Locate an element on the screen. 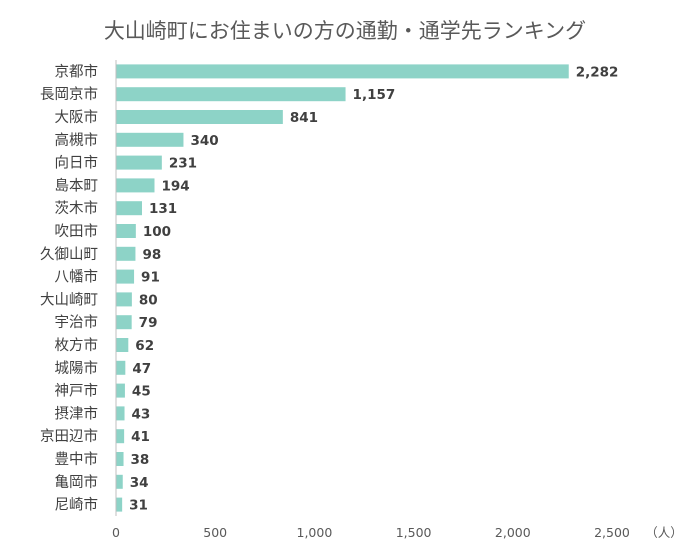 The width and height of the screenshot is (690, 547). value-label: 1,157 is located at coordinates (374, 95).